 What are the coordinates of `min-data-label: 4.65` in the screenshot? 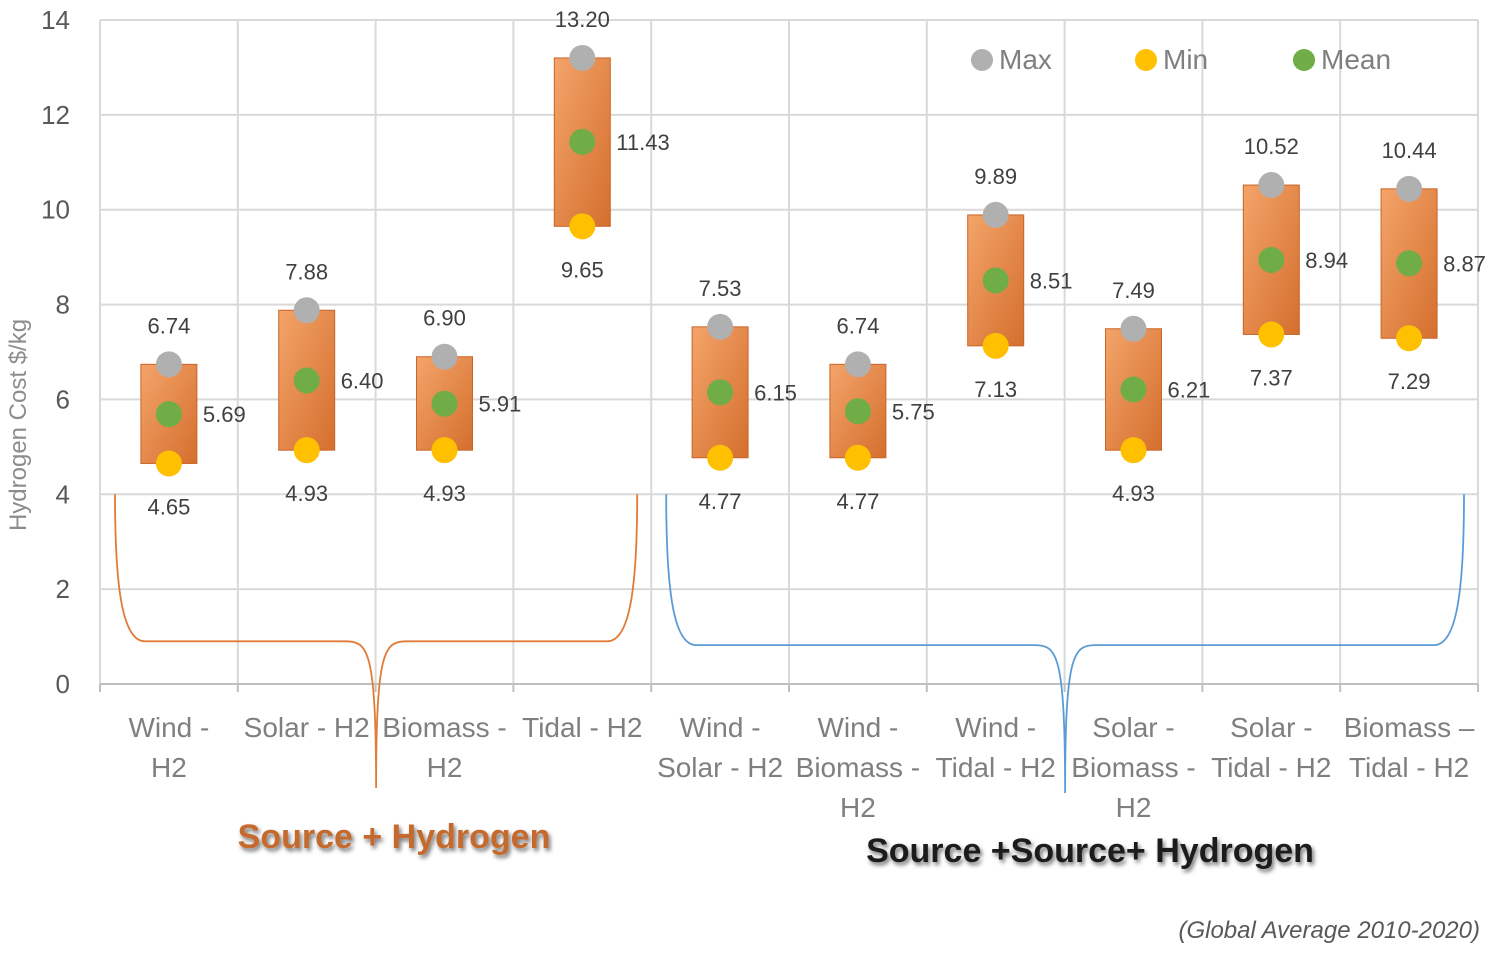 It's located at (168, 506).